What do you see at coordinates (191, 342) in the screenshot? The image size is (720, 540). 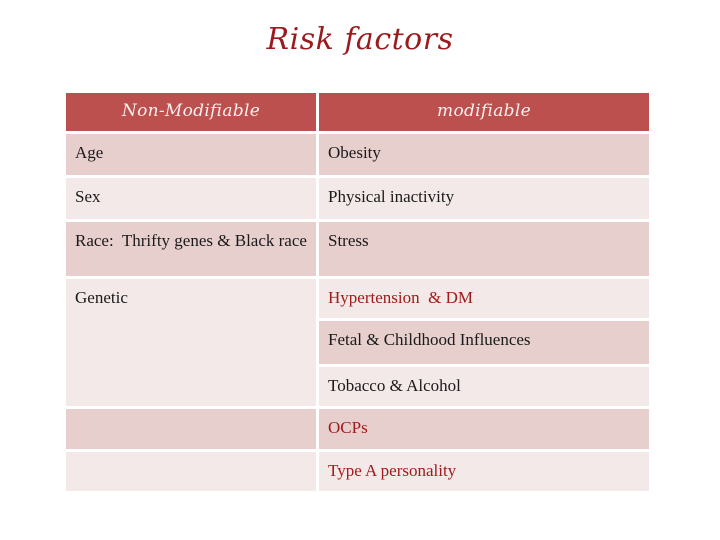 I see `table-cell-genetic: Genetic` at bounding box center [191, 342].